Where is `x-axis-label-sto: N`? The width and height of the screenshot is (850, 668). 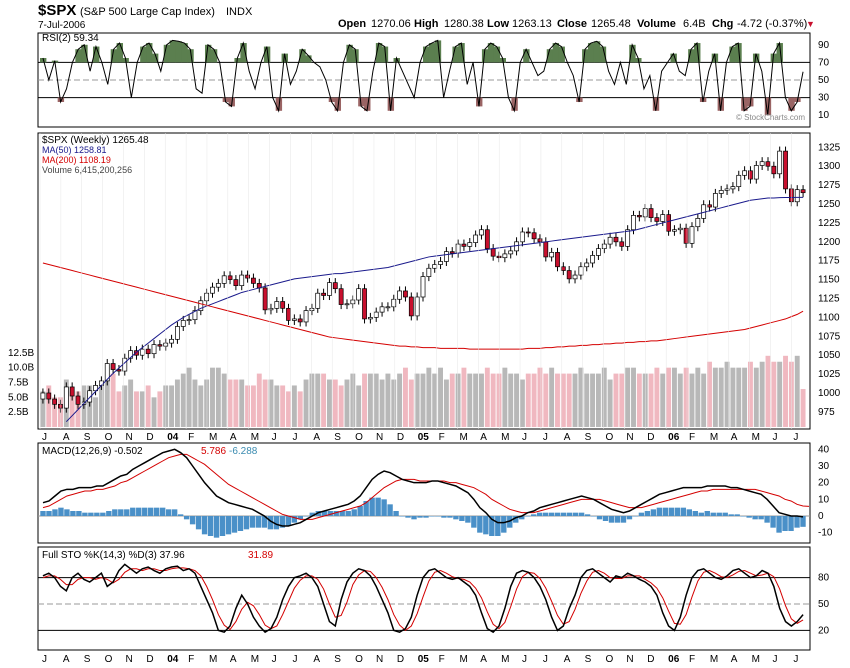
x-axis-label-sto: N is located at coordinates (629, 659).